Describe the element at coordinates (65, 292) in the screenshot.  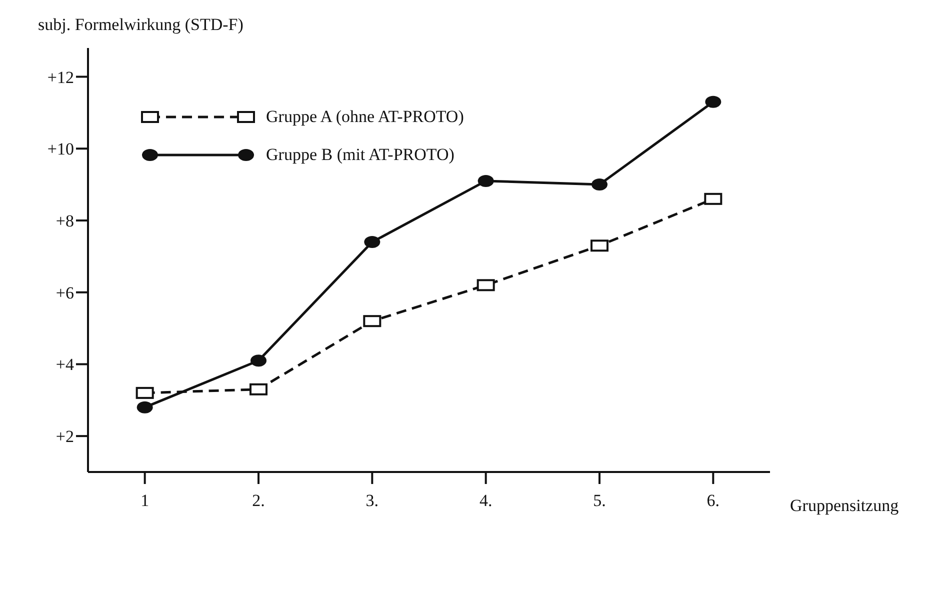
I see `y-tick-label: +6` at that location.